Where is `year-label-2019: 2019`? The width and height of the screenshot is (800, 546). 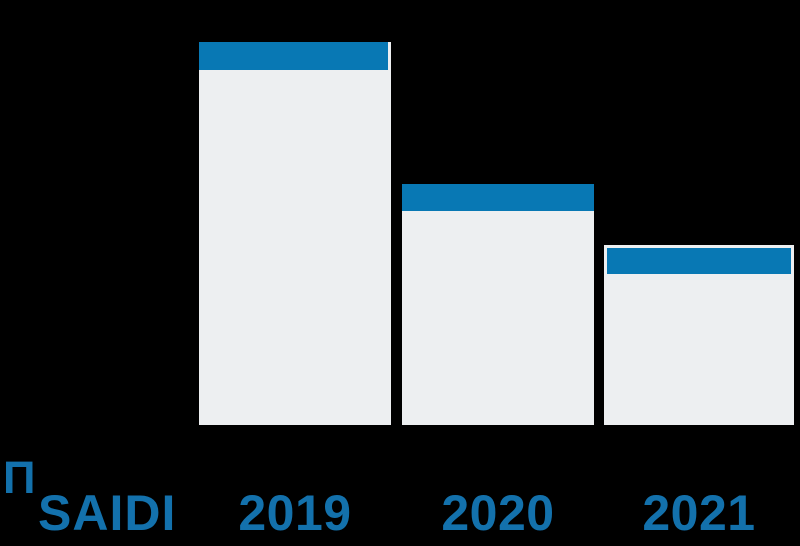
year-label-2019: 2019 is located at coordinates (295, 513).